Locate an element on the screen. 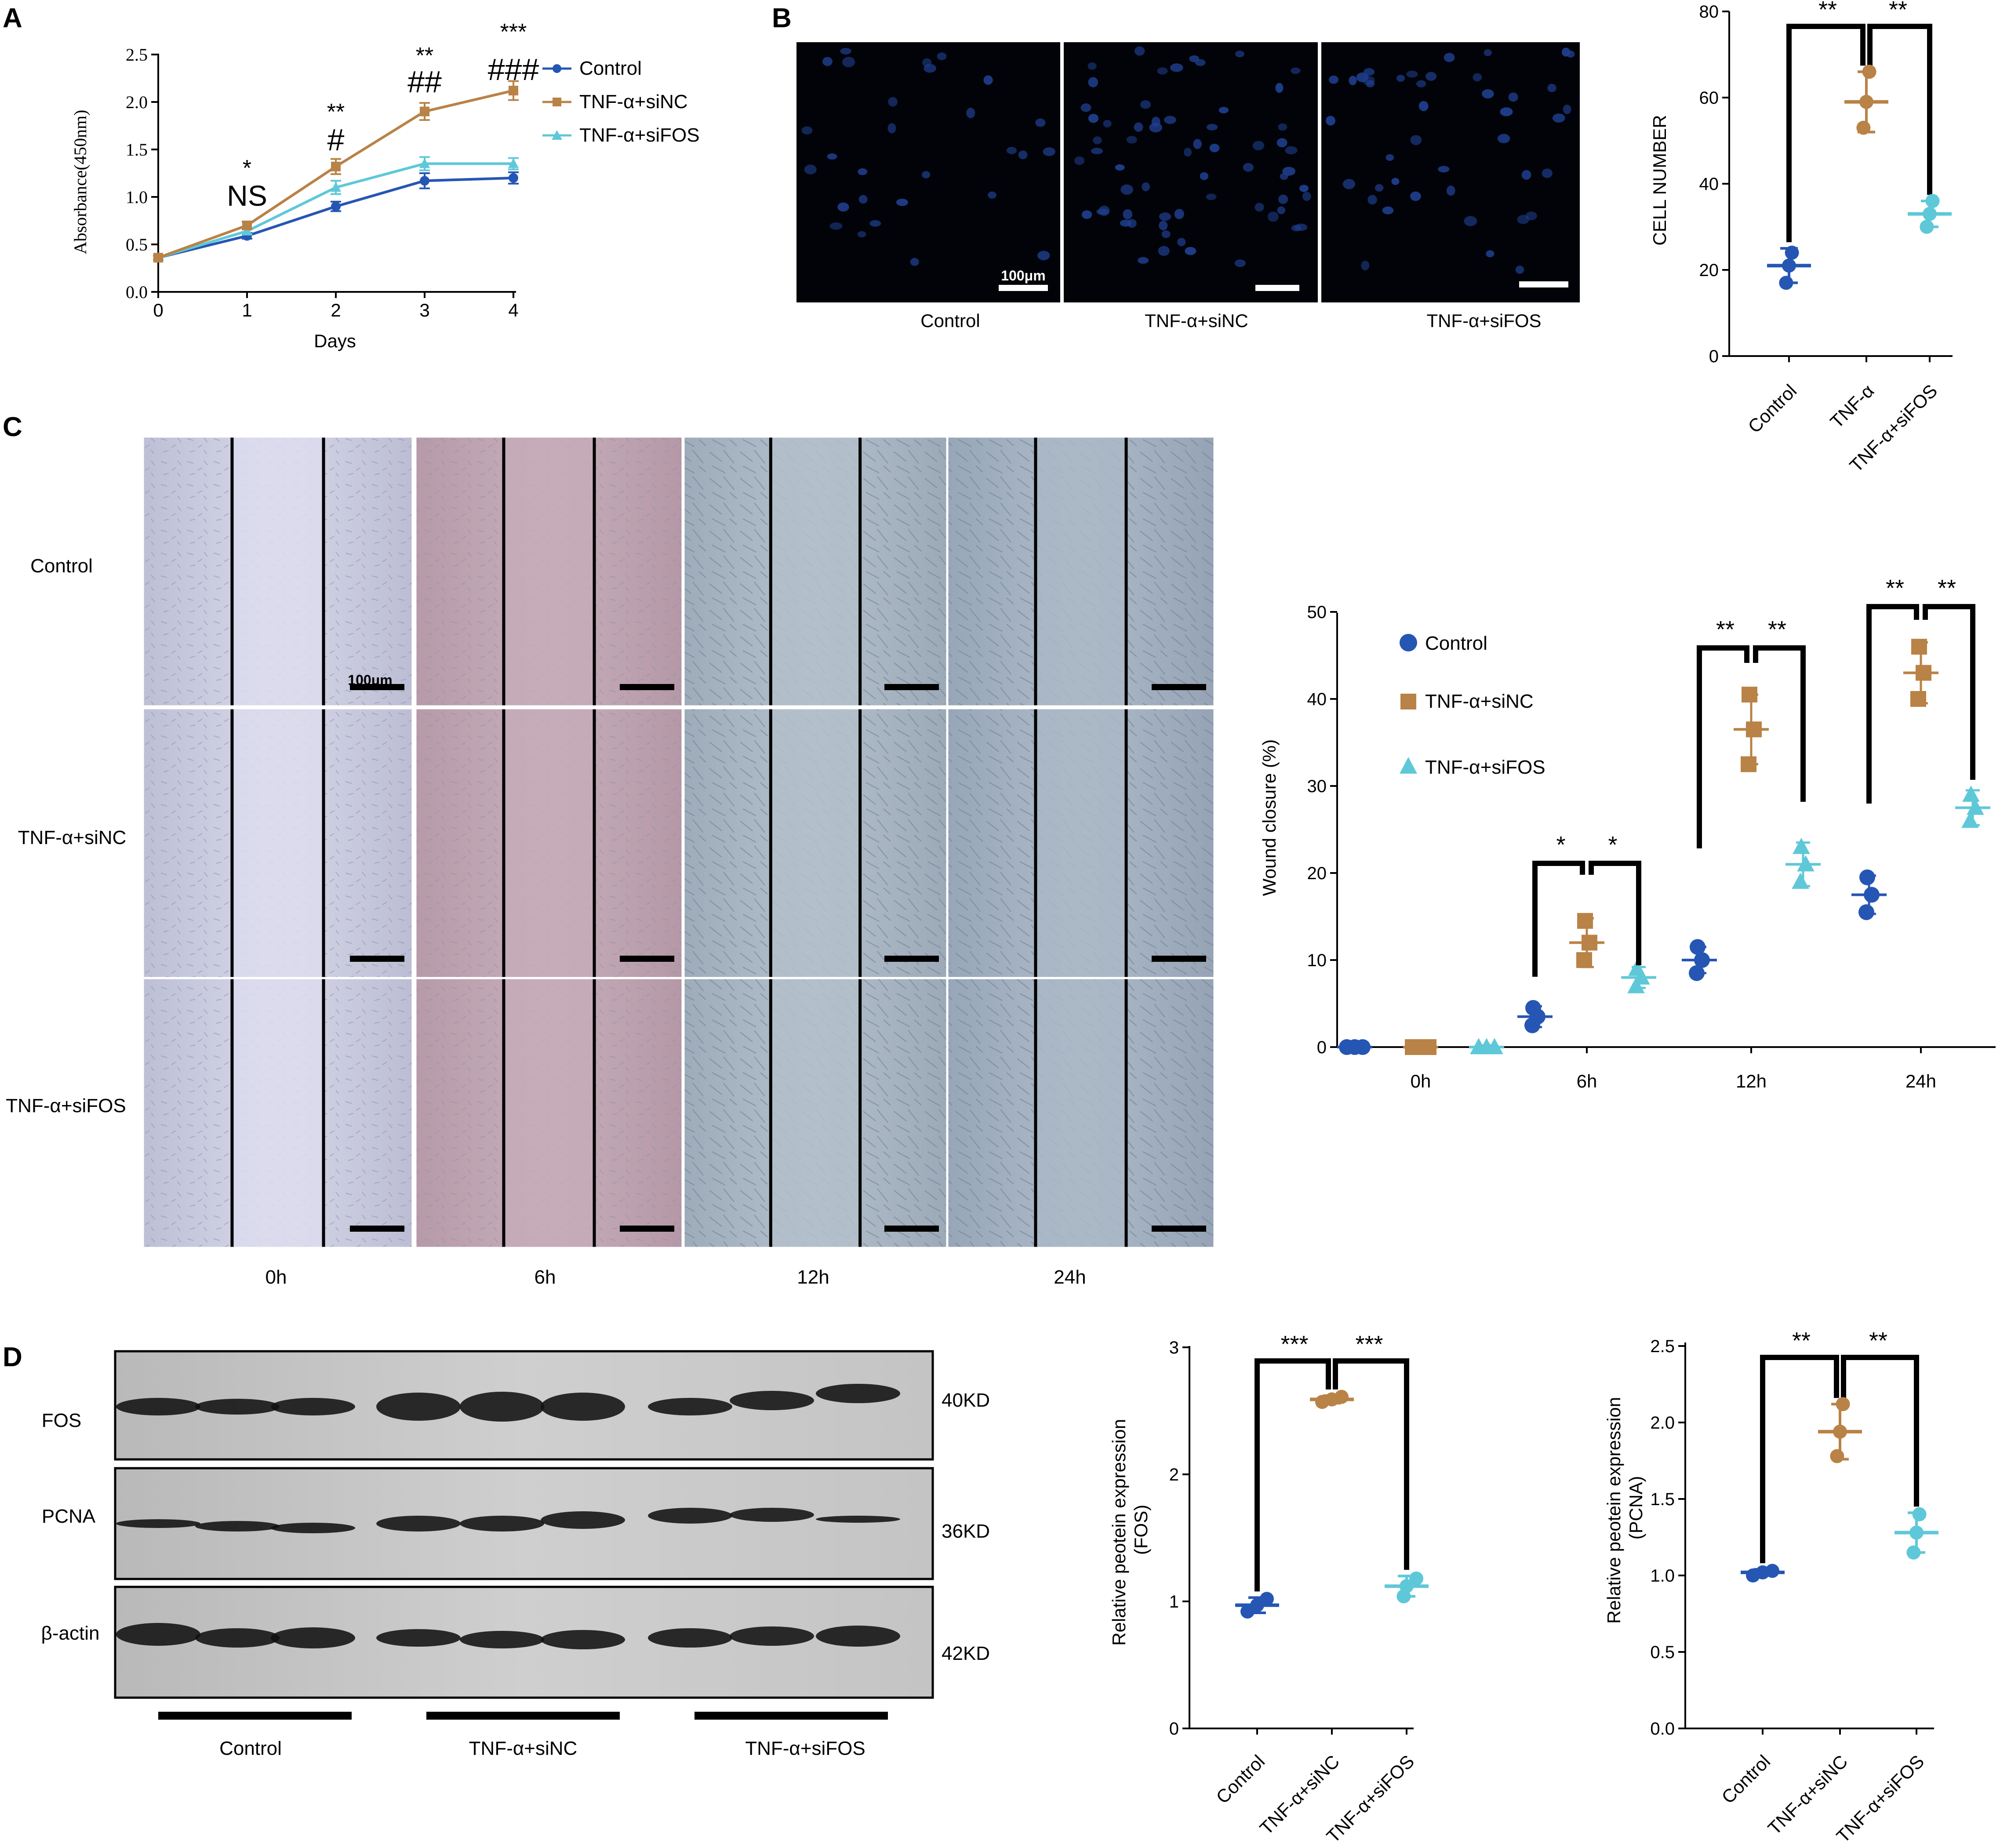 The image size is (2000, 1848). legend-label-control: Control is located at coordinates (1456, 643).